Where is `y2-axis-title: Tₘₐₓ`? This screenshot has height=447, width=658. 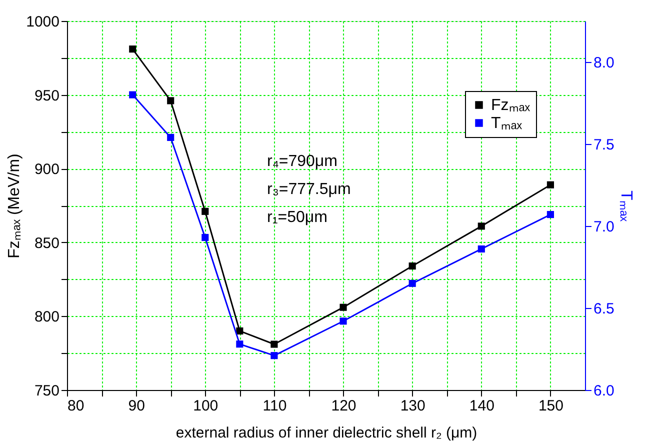 y2-axis-title: Tₘₐₓ is located at coordinates (625, 206).